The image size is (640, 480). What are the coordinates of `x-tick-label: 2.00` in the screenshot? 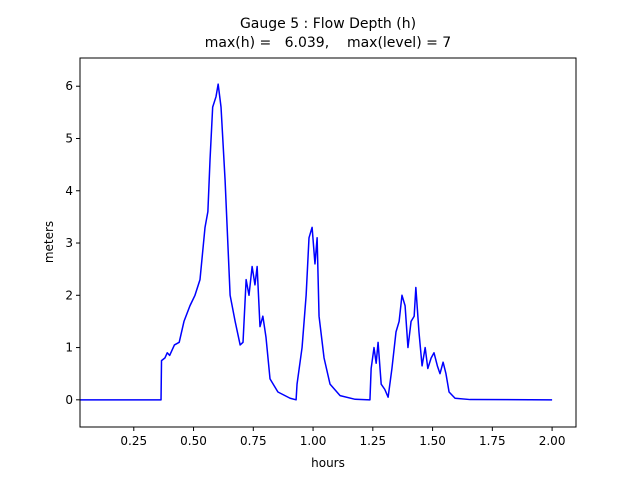 It's located at (552, 441).